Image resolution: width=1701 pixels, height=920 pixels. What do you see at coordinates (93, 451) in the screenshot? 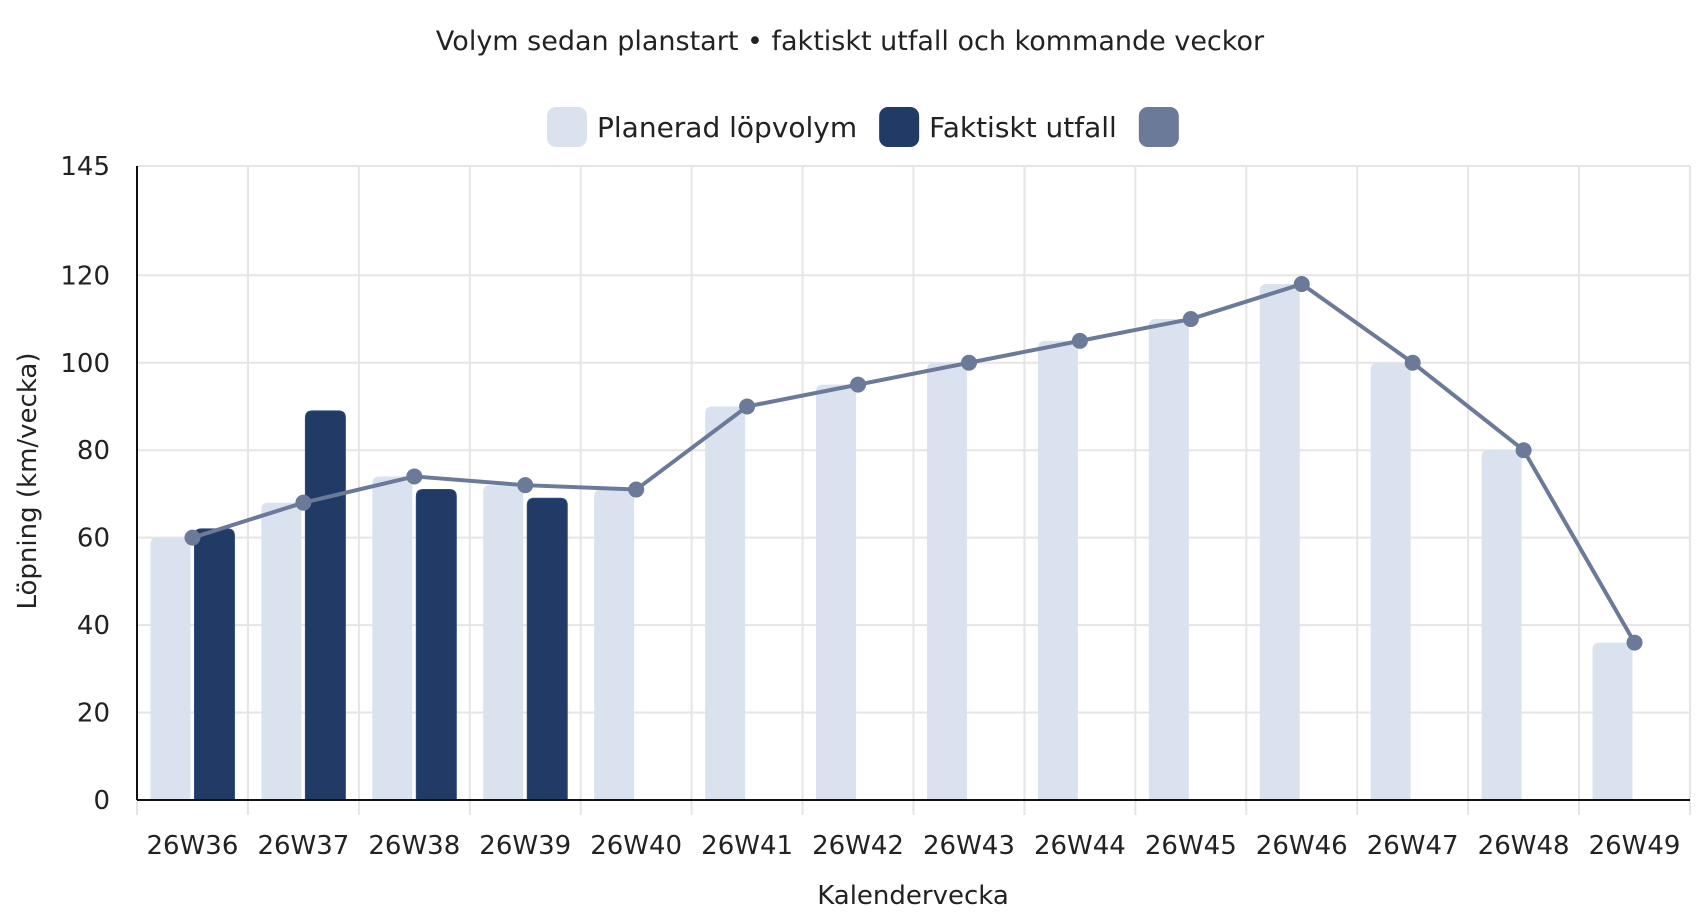
I see `y-tick-label: 80` at bounding box center [93, 451].